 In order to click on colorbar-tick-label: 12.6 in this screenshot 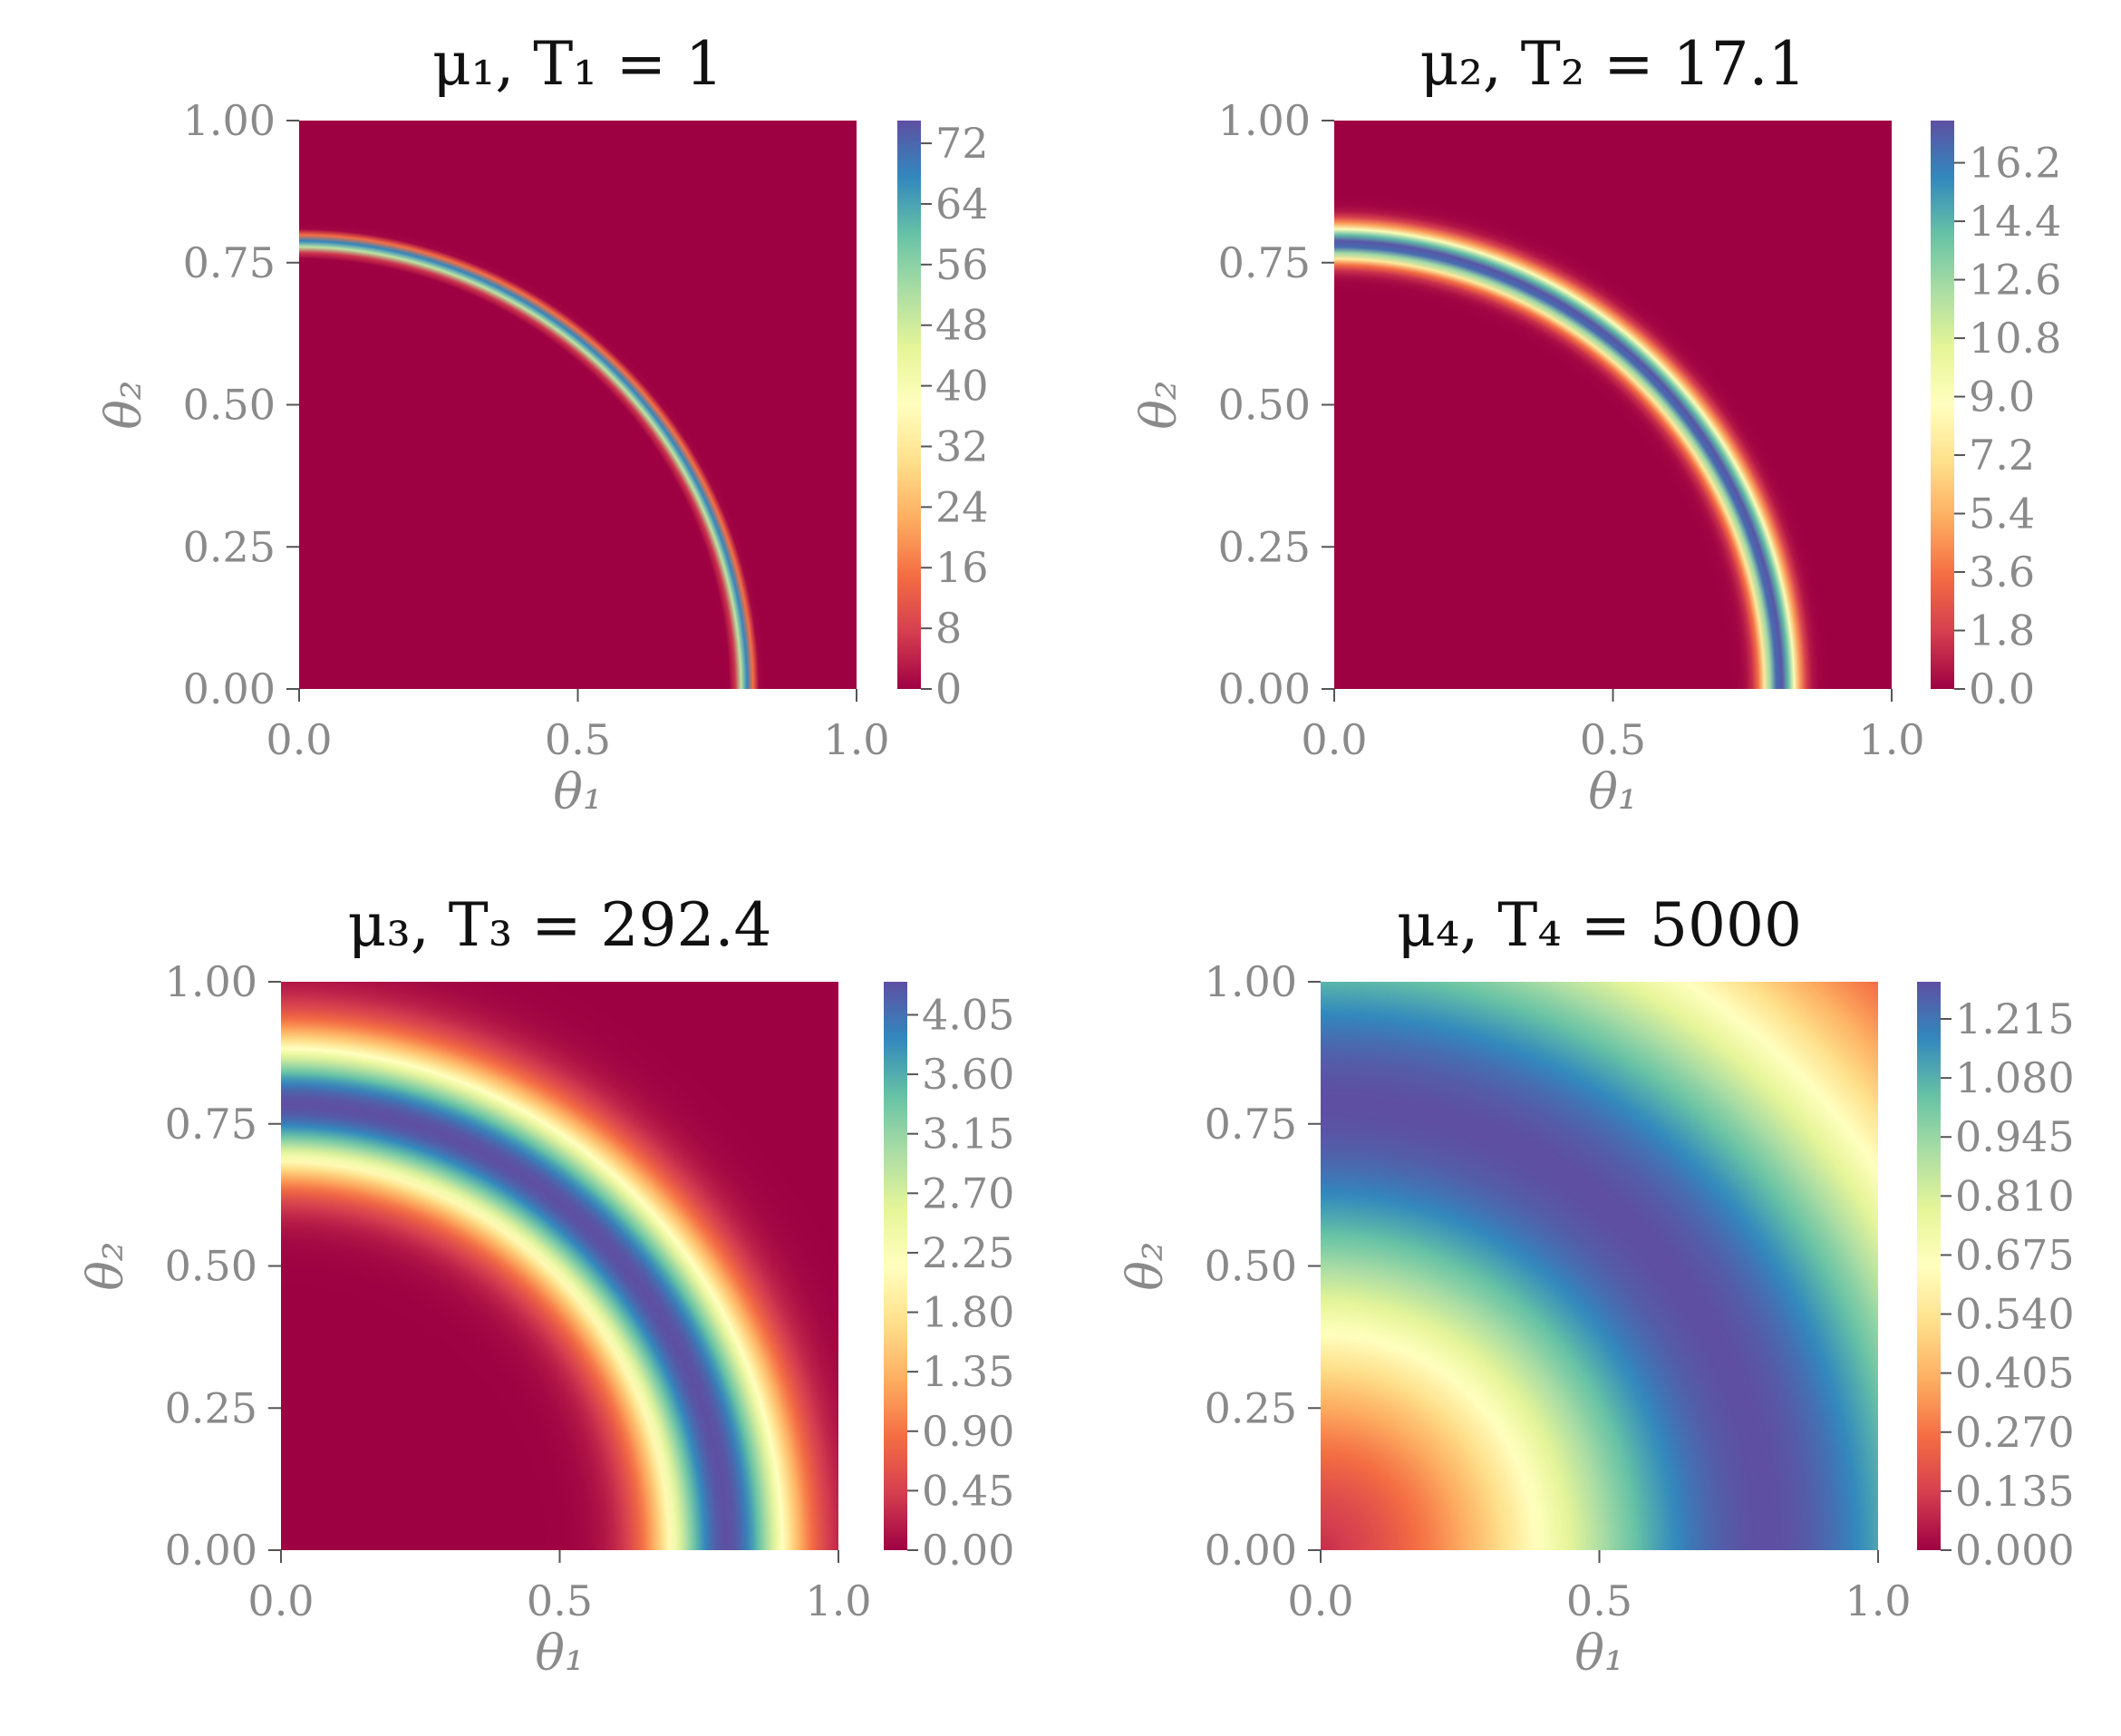, I will do `click(2015, 280)`.